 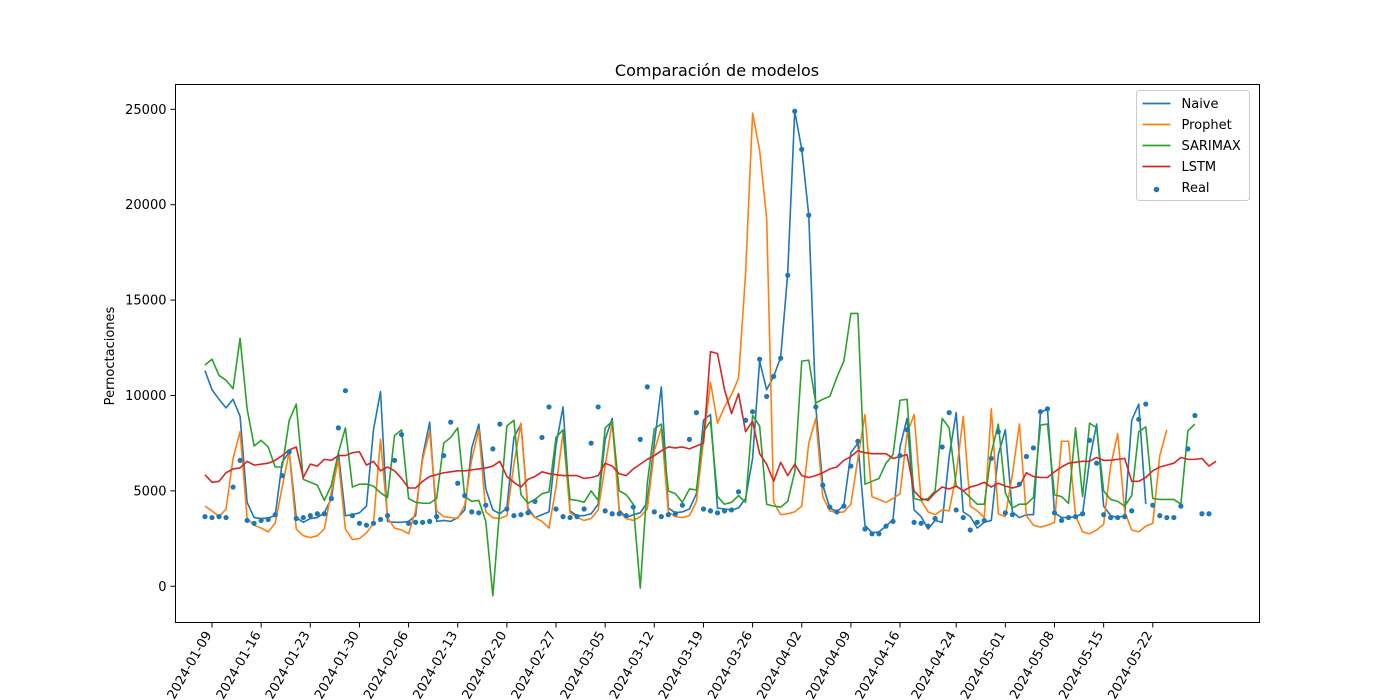 I want to click on legend-swatch, so click(x=1156, y=189).